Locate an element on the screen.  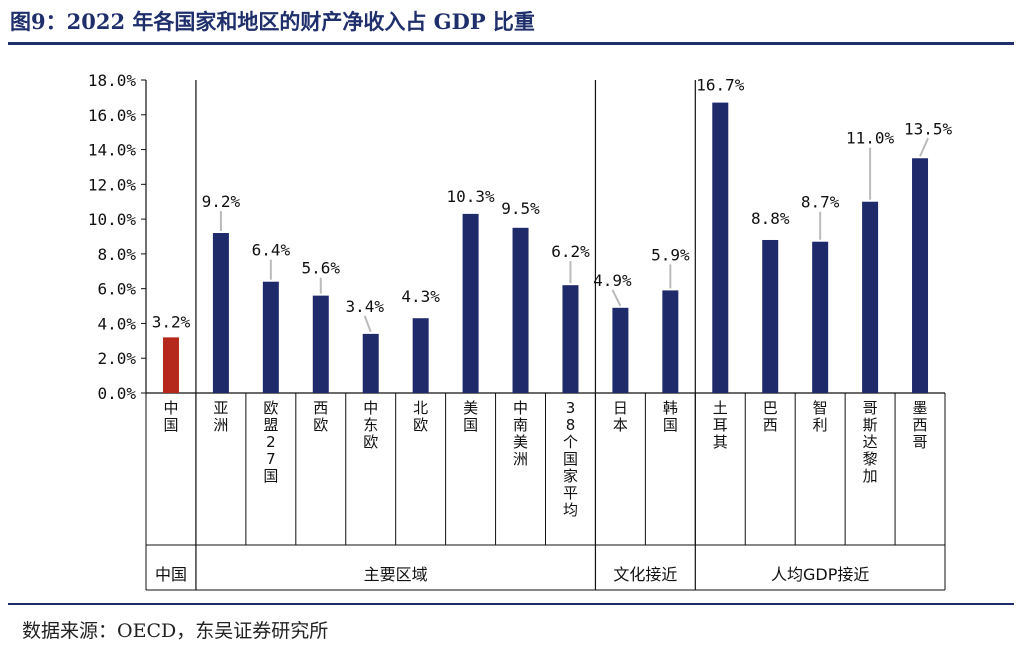
category-label-char: 达 is located at coordinates (870, 442).